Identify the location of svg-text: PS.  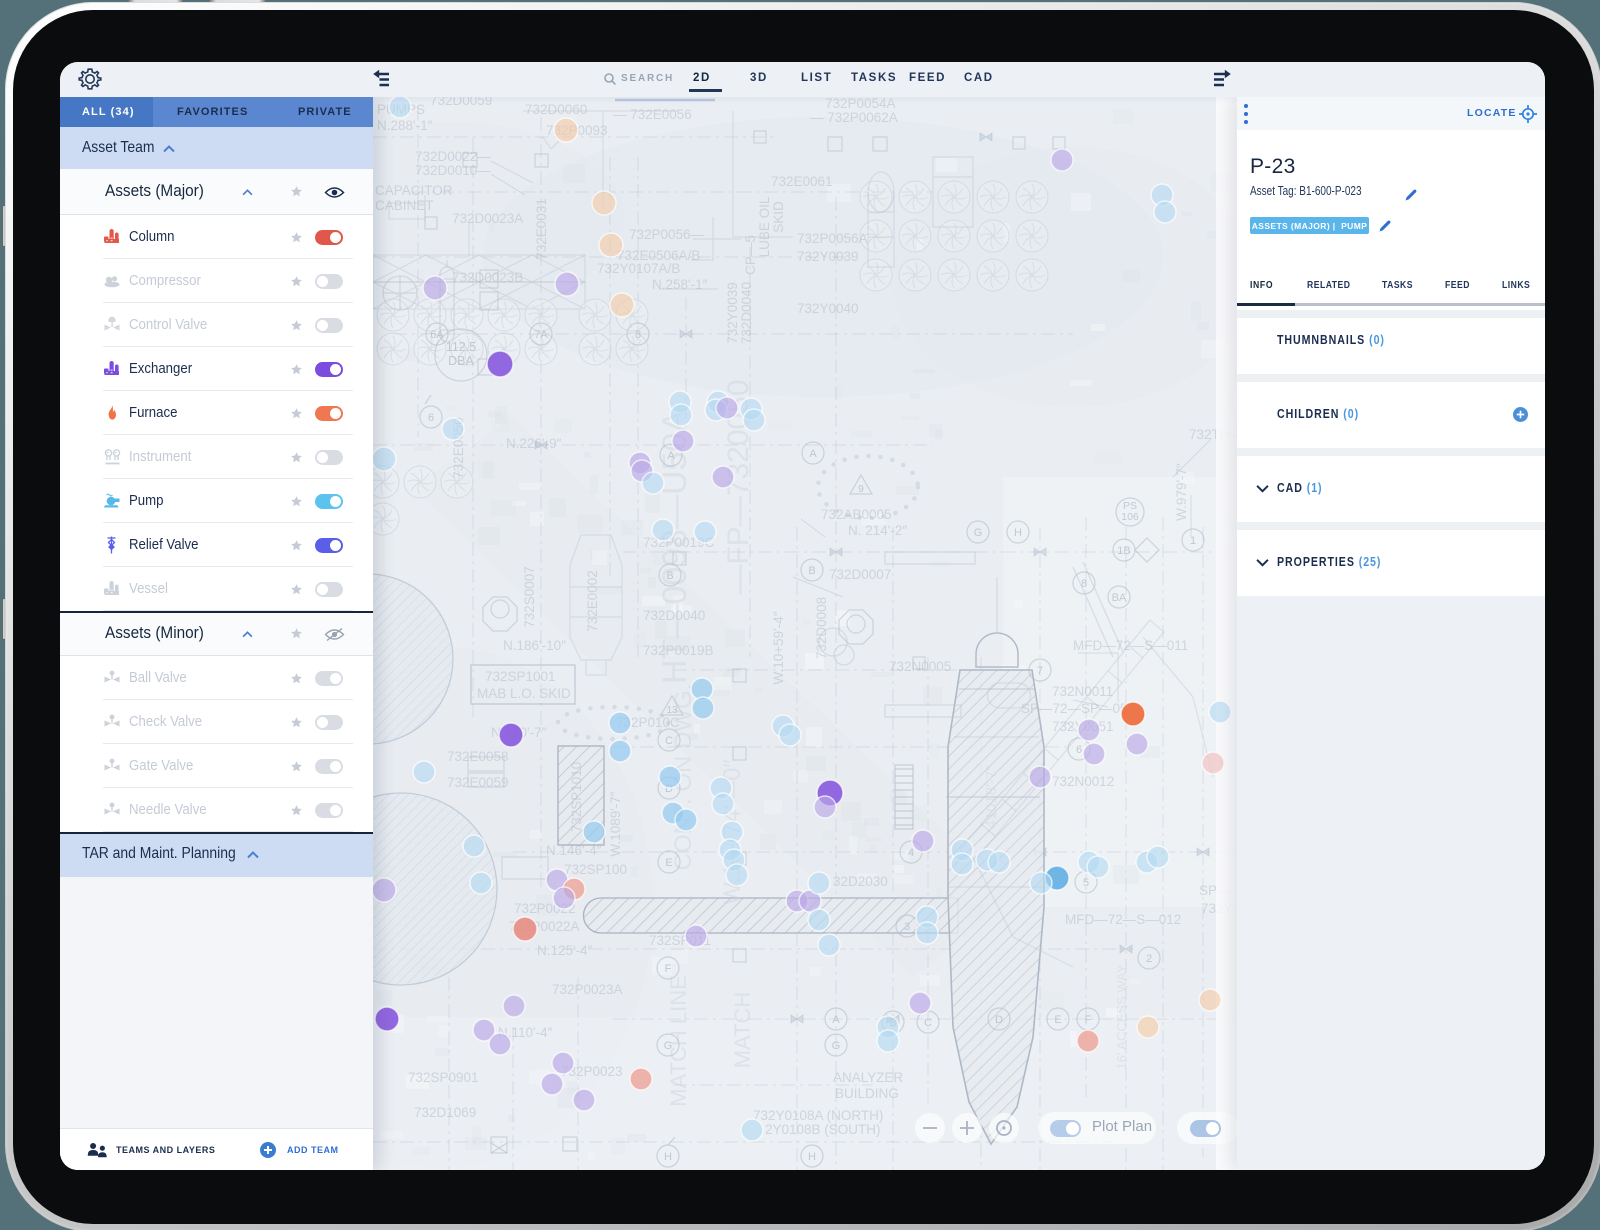
(1130, 506).